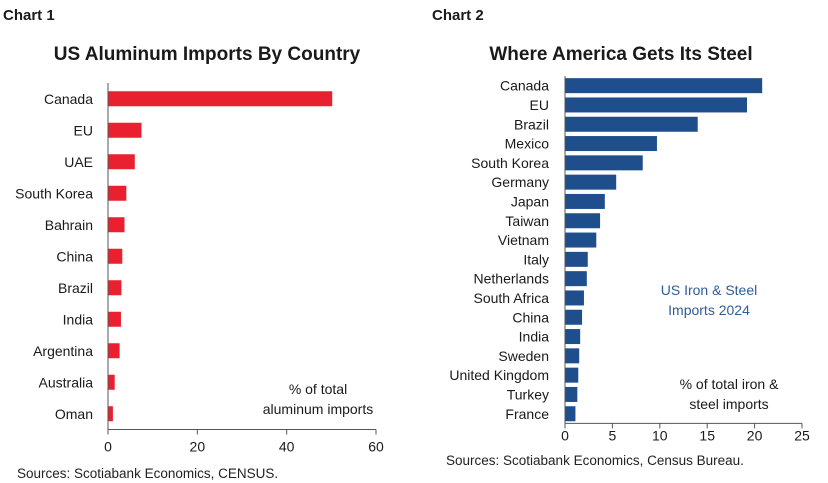  Describe the element at coordinates (755, 435) in the screenshot. I see `chart2-x-tick-label: 20` at that location.